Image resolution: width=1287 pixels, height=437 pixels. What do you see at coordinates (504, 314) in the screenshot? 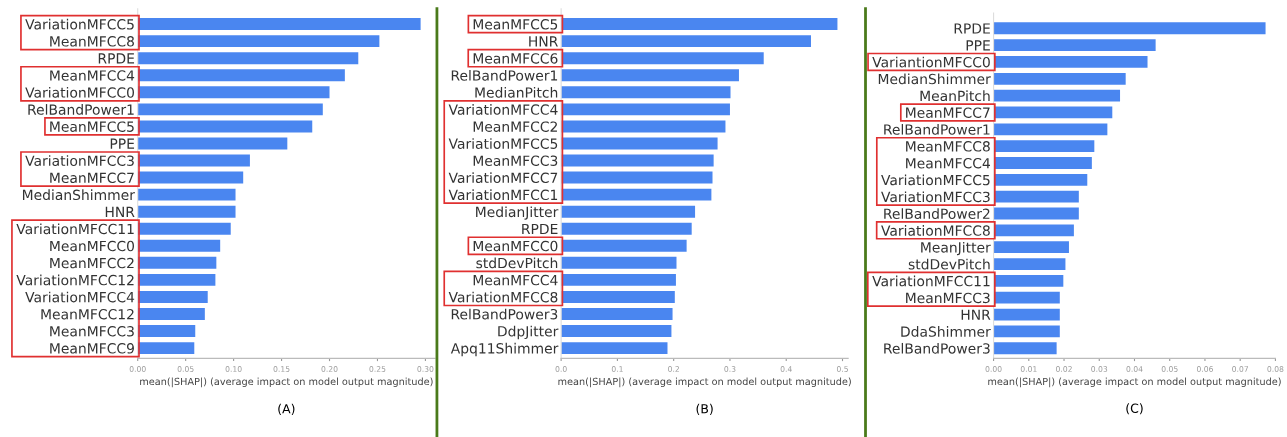
I see `y-tick-label: RelBandPower3` at bounding box center [504, 314].